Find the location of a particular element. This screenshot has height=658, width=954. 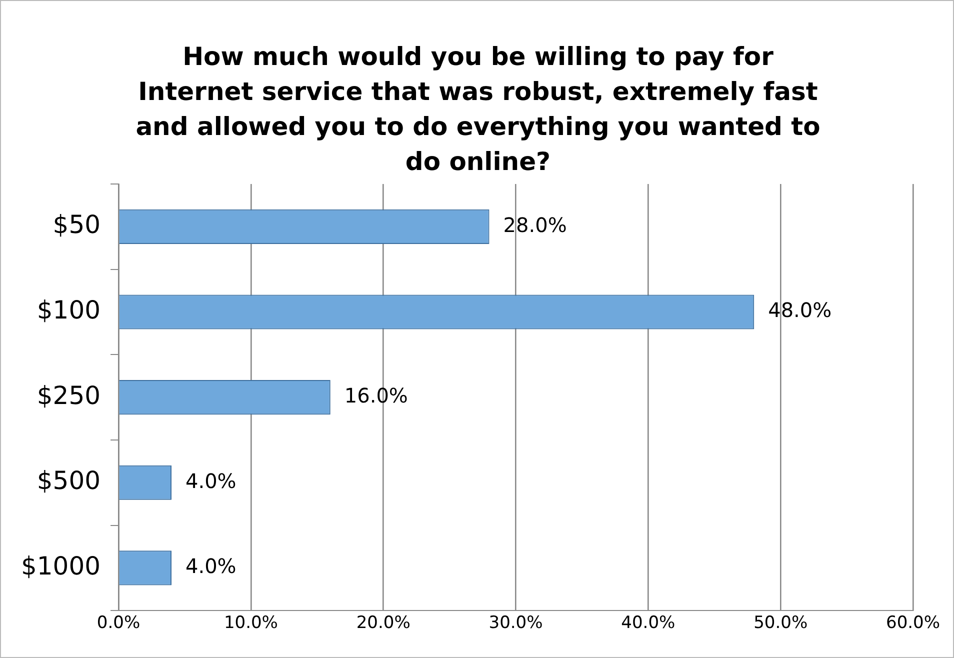

x-tick-label: 10.0% is located at coordinates (251, 623).